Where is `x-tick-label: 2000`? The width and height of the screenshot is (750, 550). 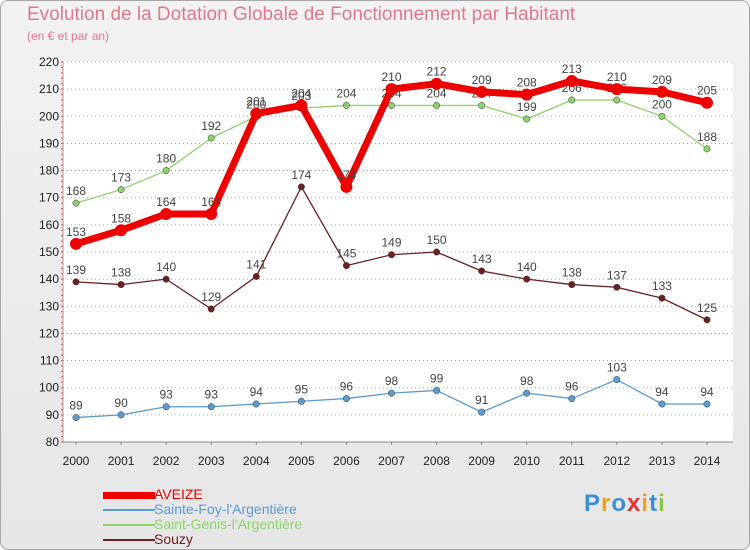
x-tick-label: 2000 is located at coordinates (76, 461).